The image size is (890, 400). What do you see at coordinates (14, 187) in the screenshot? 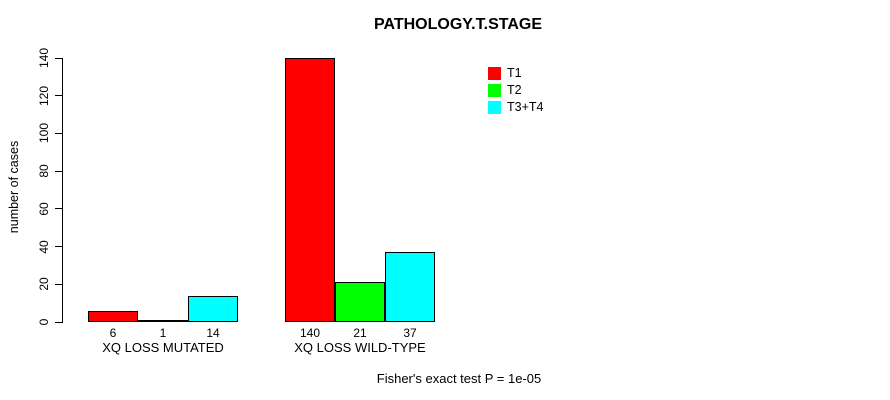
I see `y-axis-label: number of cases` at bounding box center [14, 187].